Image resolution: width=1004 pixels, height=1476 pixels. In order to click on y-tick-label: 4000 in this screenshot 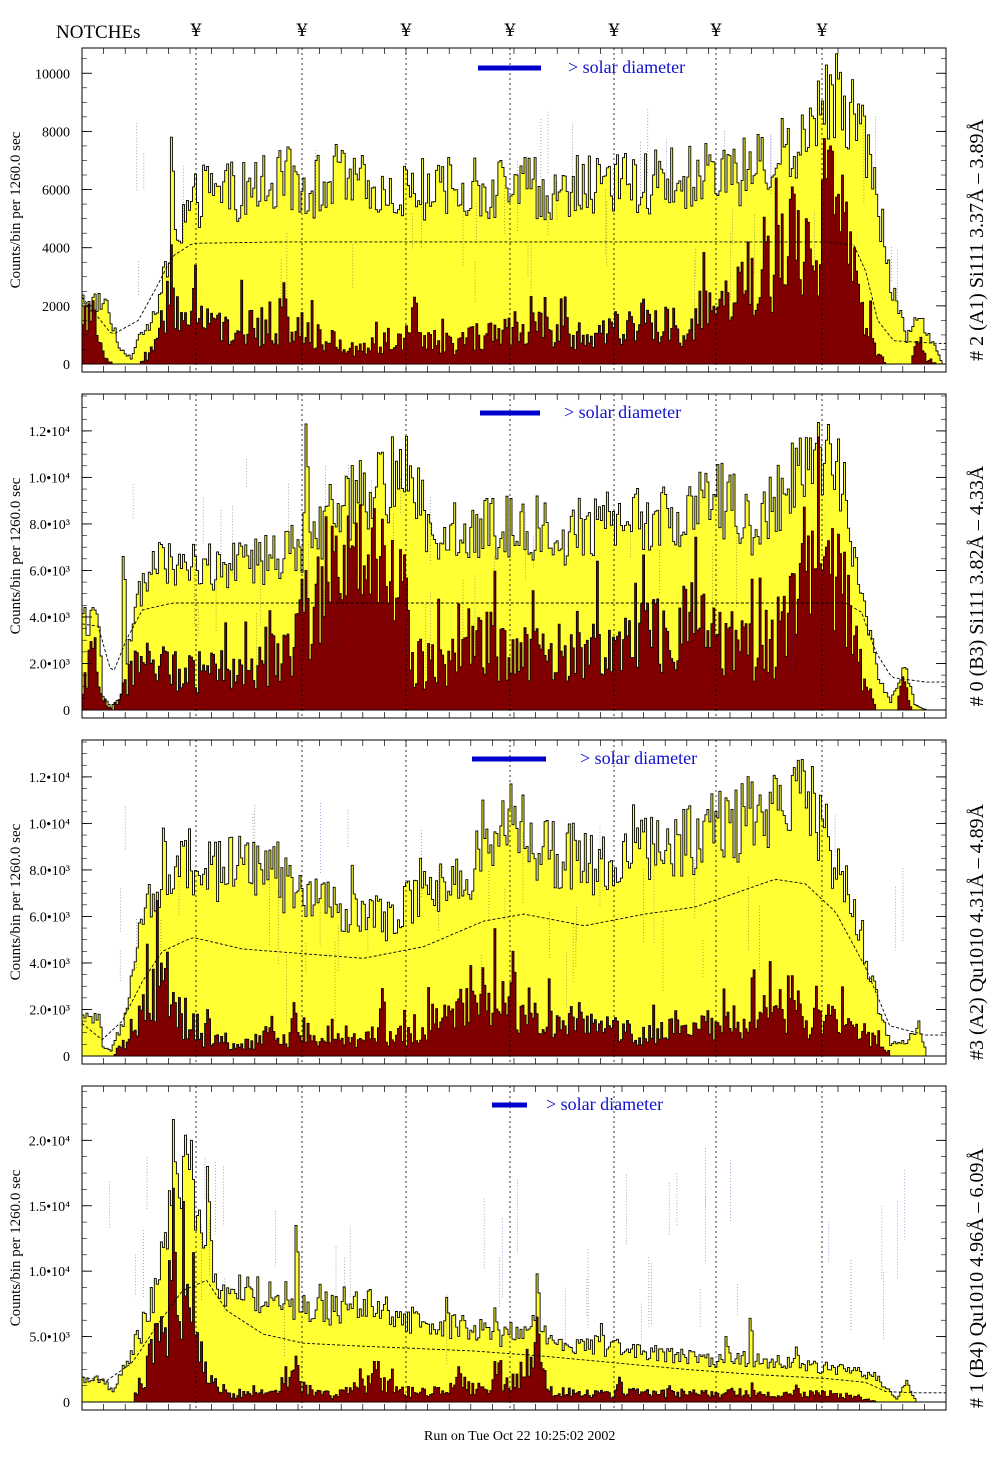, I will do `click(56, 249)`.